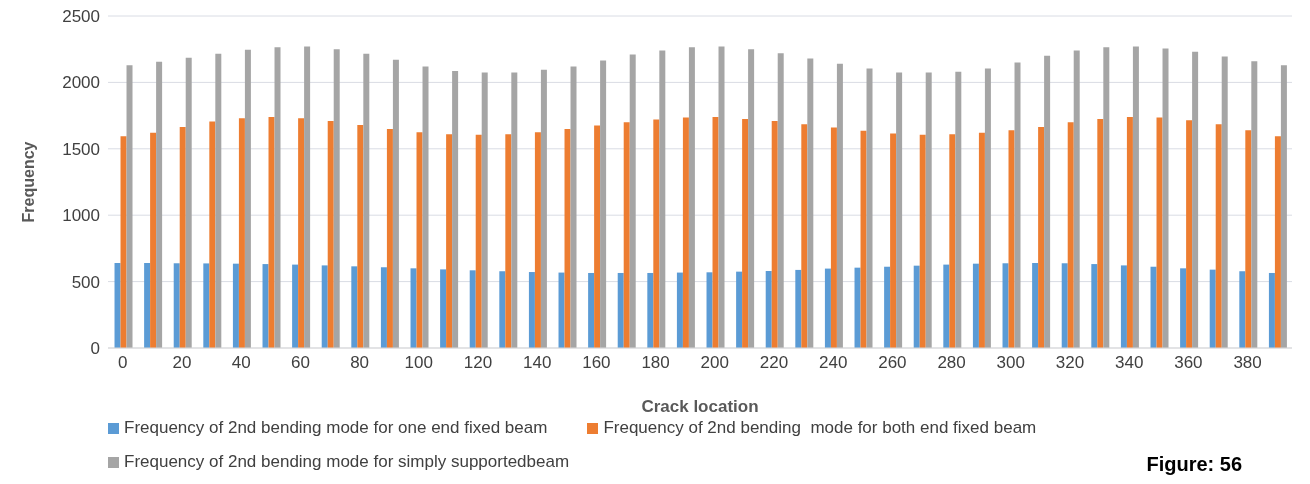  Describe the element at coordinates (81, 216) in the screenshot. I see `y-tick-label: 1000` at that location.